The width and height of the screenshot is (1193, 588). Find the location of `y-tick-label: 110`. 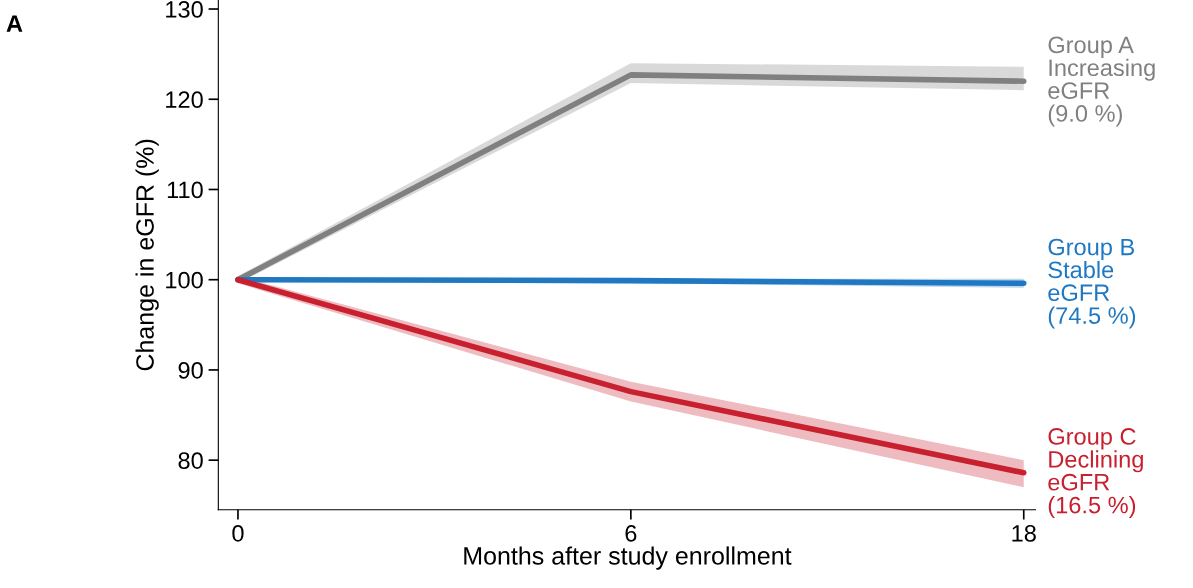

y-tick-label: 110 is located at coordinates (185, 190).